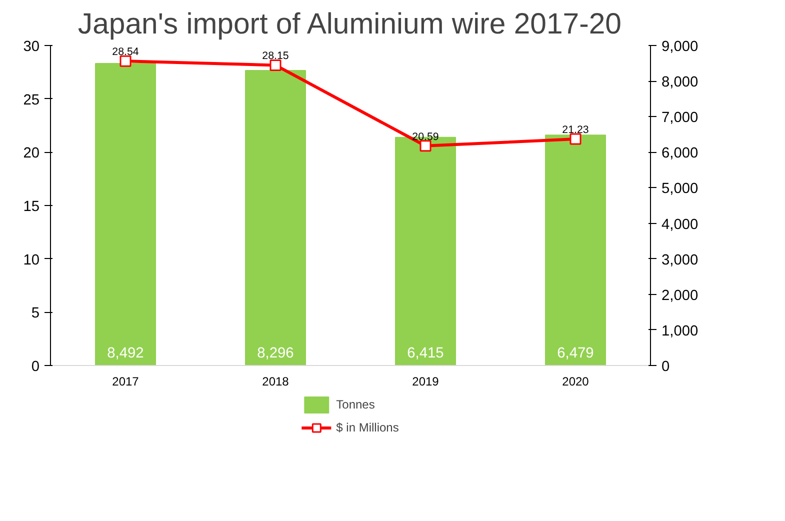 The height and width of the screenshot is (521, 785). I want to click on data-label: 8,492, so click(125, 354).